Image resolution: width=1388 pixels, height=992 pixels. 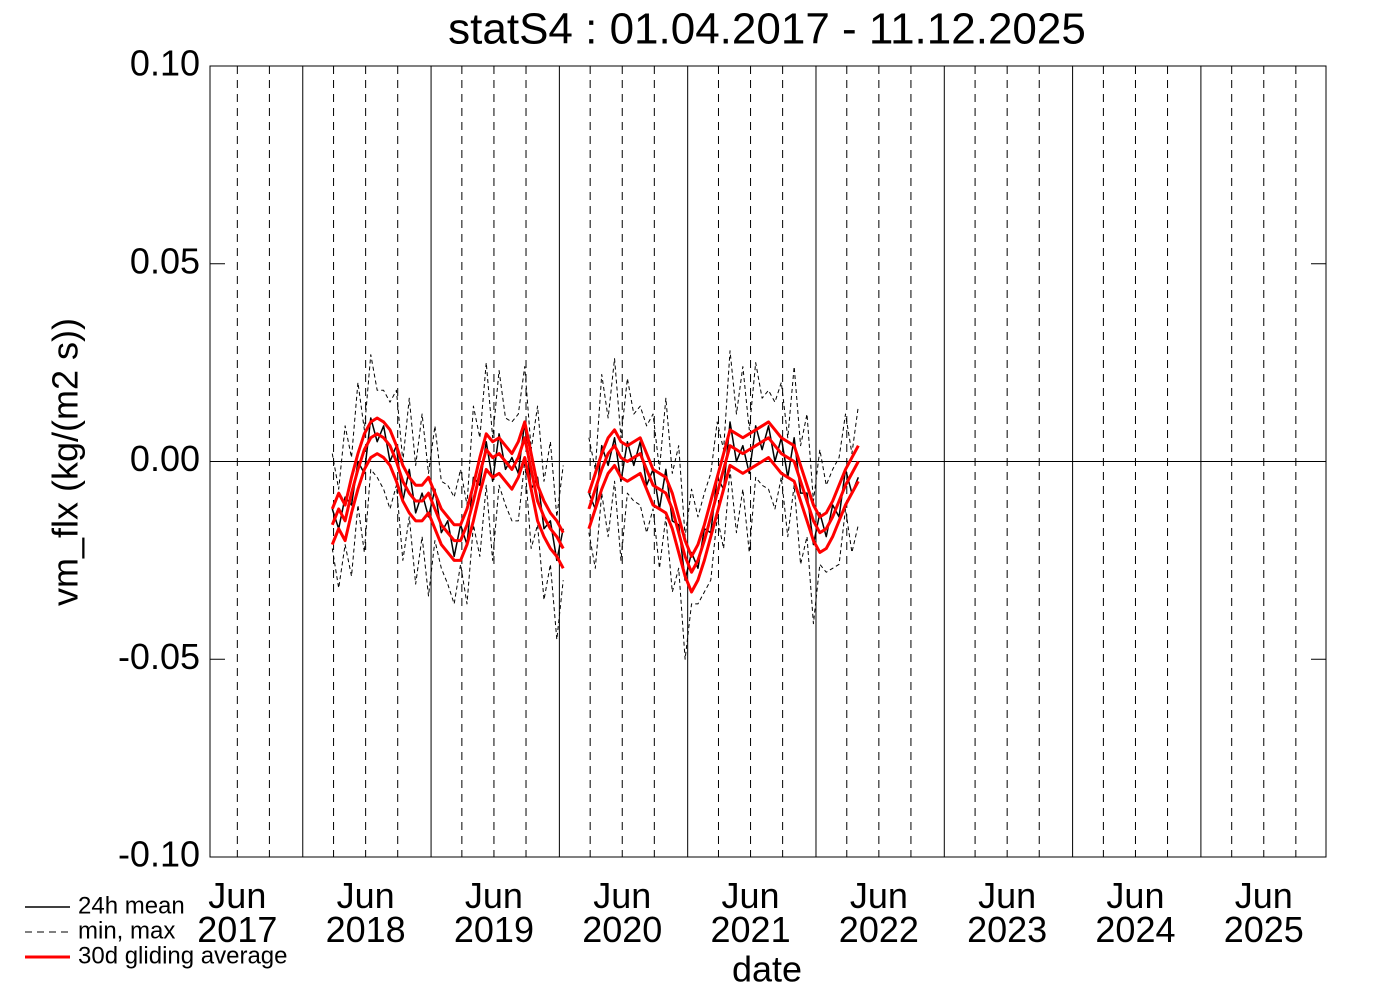 I want to click on x-tick-label: Jun 2017, so click(x=237, y=912).